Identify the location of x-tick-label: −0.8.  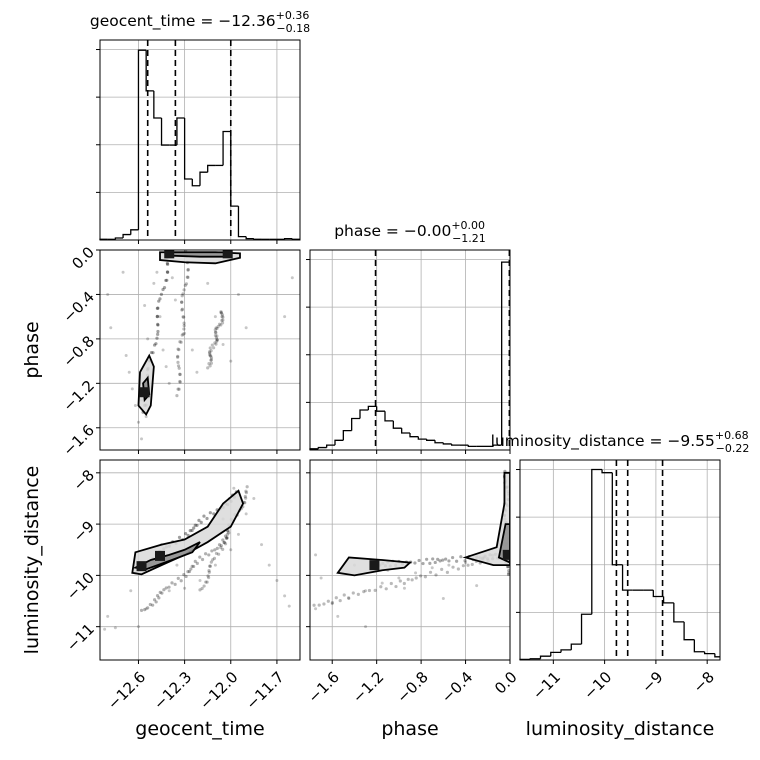
(412, 687).